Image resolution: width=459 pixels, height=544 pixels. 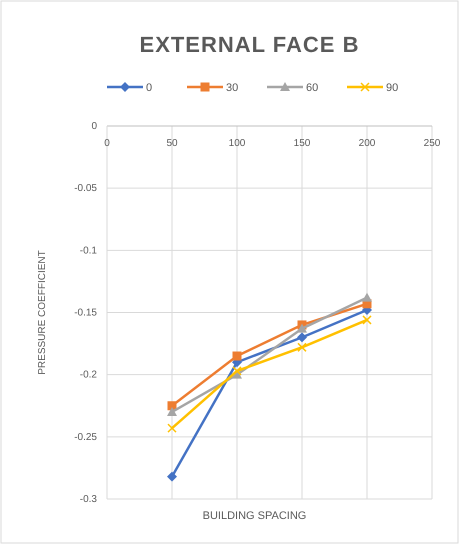 I want to click on legend-label: 30, so click(x=232, y=88).